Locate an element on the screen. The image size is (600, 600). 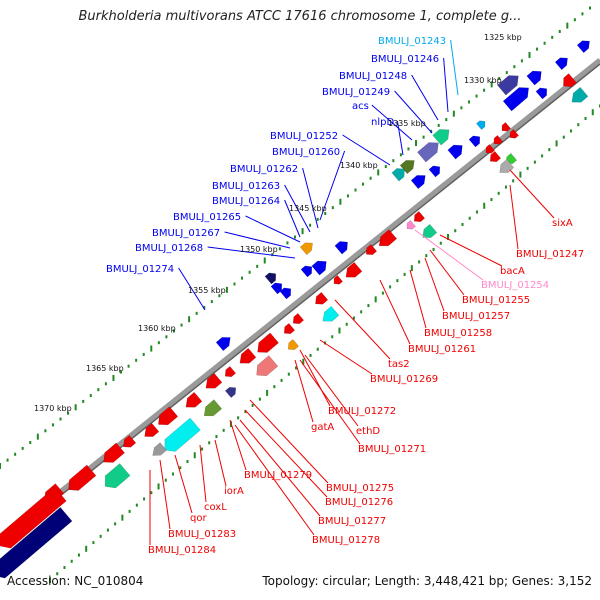
gene-label: BMULJ_01267 is located at coordinates (186, 233).